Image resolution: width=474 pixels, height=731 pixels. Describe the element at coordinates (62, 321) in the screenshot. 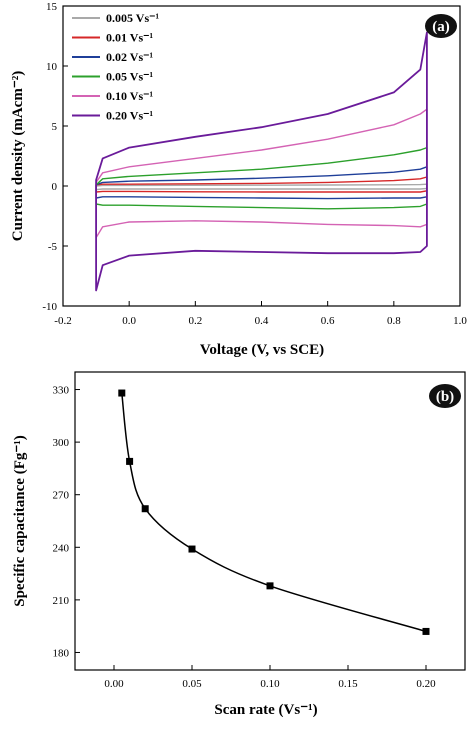

I see `panel-a-x-tick-label: -0.2` at that location.